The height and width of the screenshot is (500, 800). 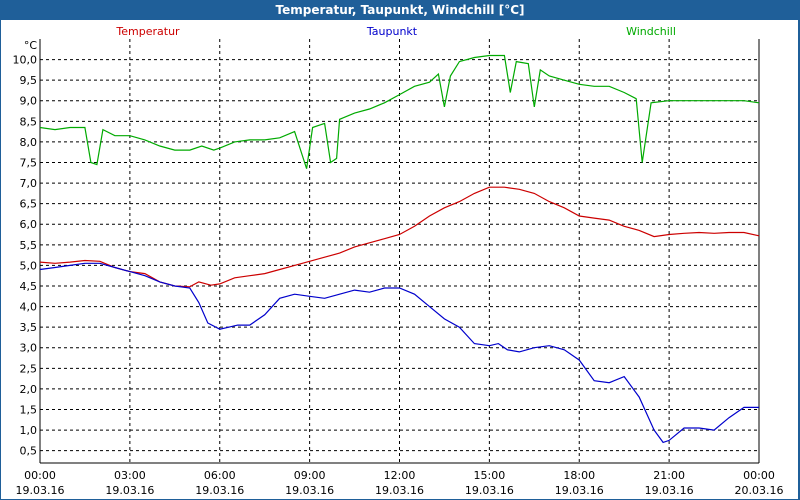 What do you see at coordinates (579, 475) in the screenshot?
I see `x-tick-label: 18:00` at bounding box center [579, 475].